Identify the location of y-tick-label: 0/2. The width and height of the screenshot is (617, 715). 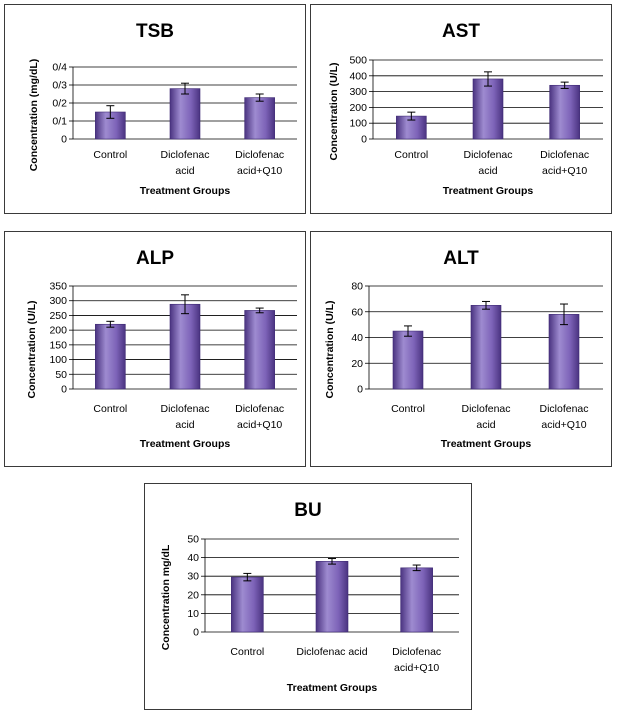
(59, 104).